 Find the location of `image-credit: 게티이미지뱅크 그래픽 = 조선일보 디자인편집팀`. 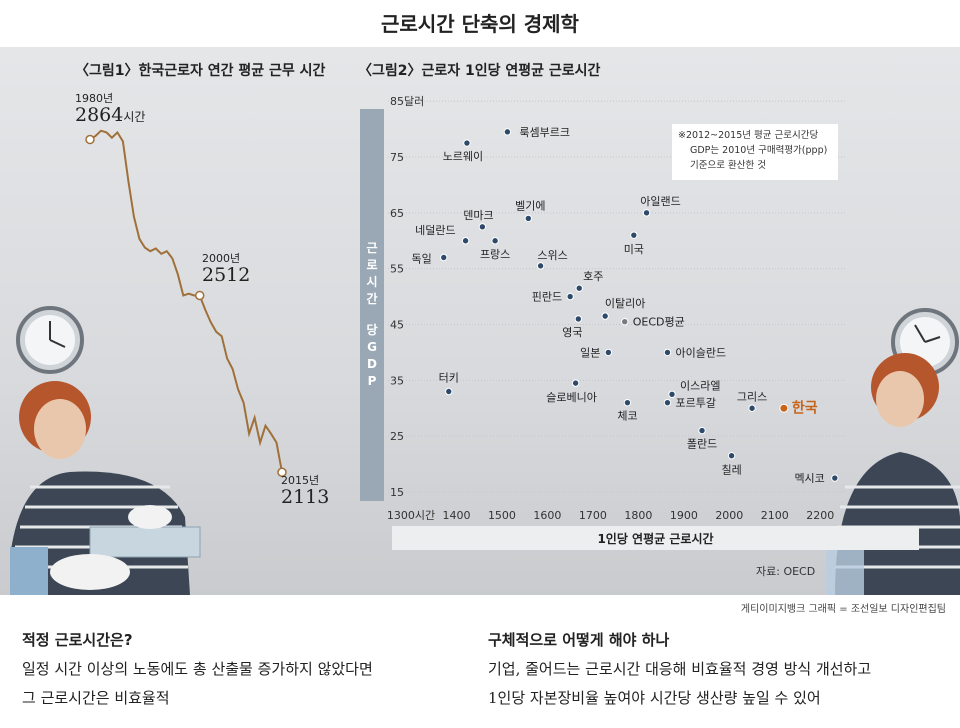

image-credit: 게티이미지뱅크 그래픽 = 조선일보 디자인편집팀 is located at coordinates (843, 609).